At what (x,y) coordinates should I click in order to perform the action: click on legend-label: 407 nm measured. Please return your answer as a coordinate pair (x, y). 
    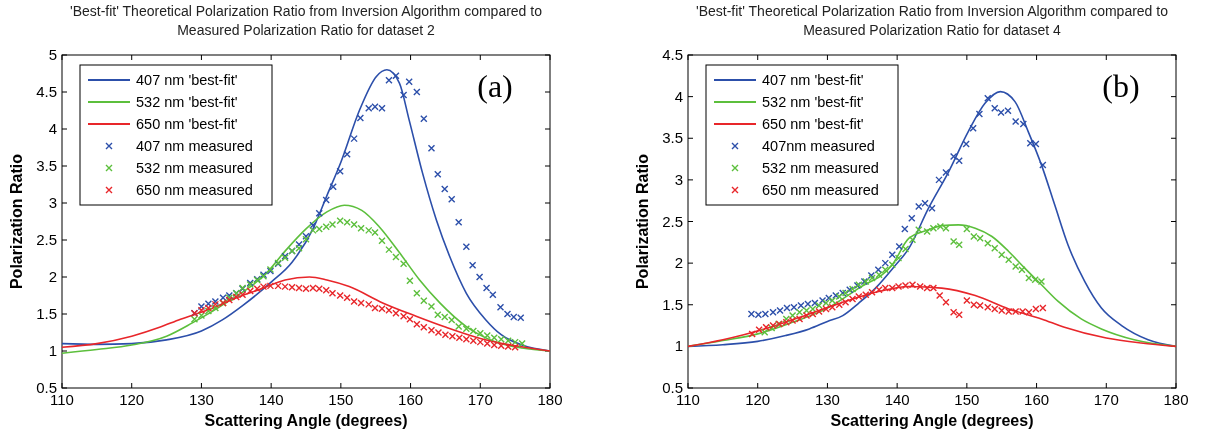
    Looking at the image, I should click on (194, 146).